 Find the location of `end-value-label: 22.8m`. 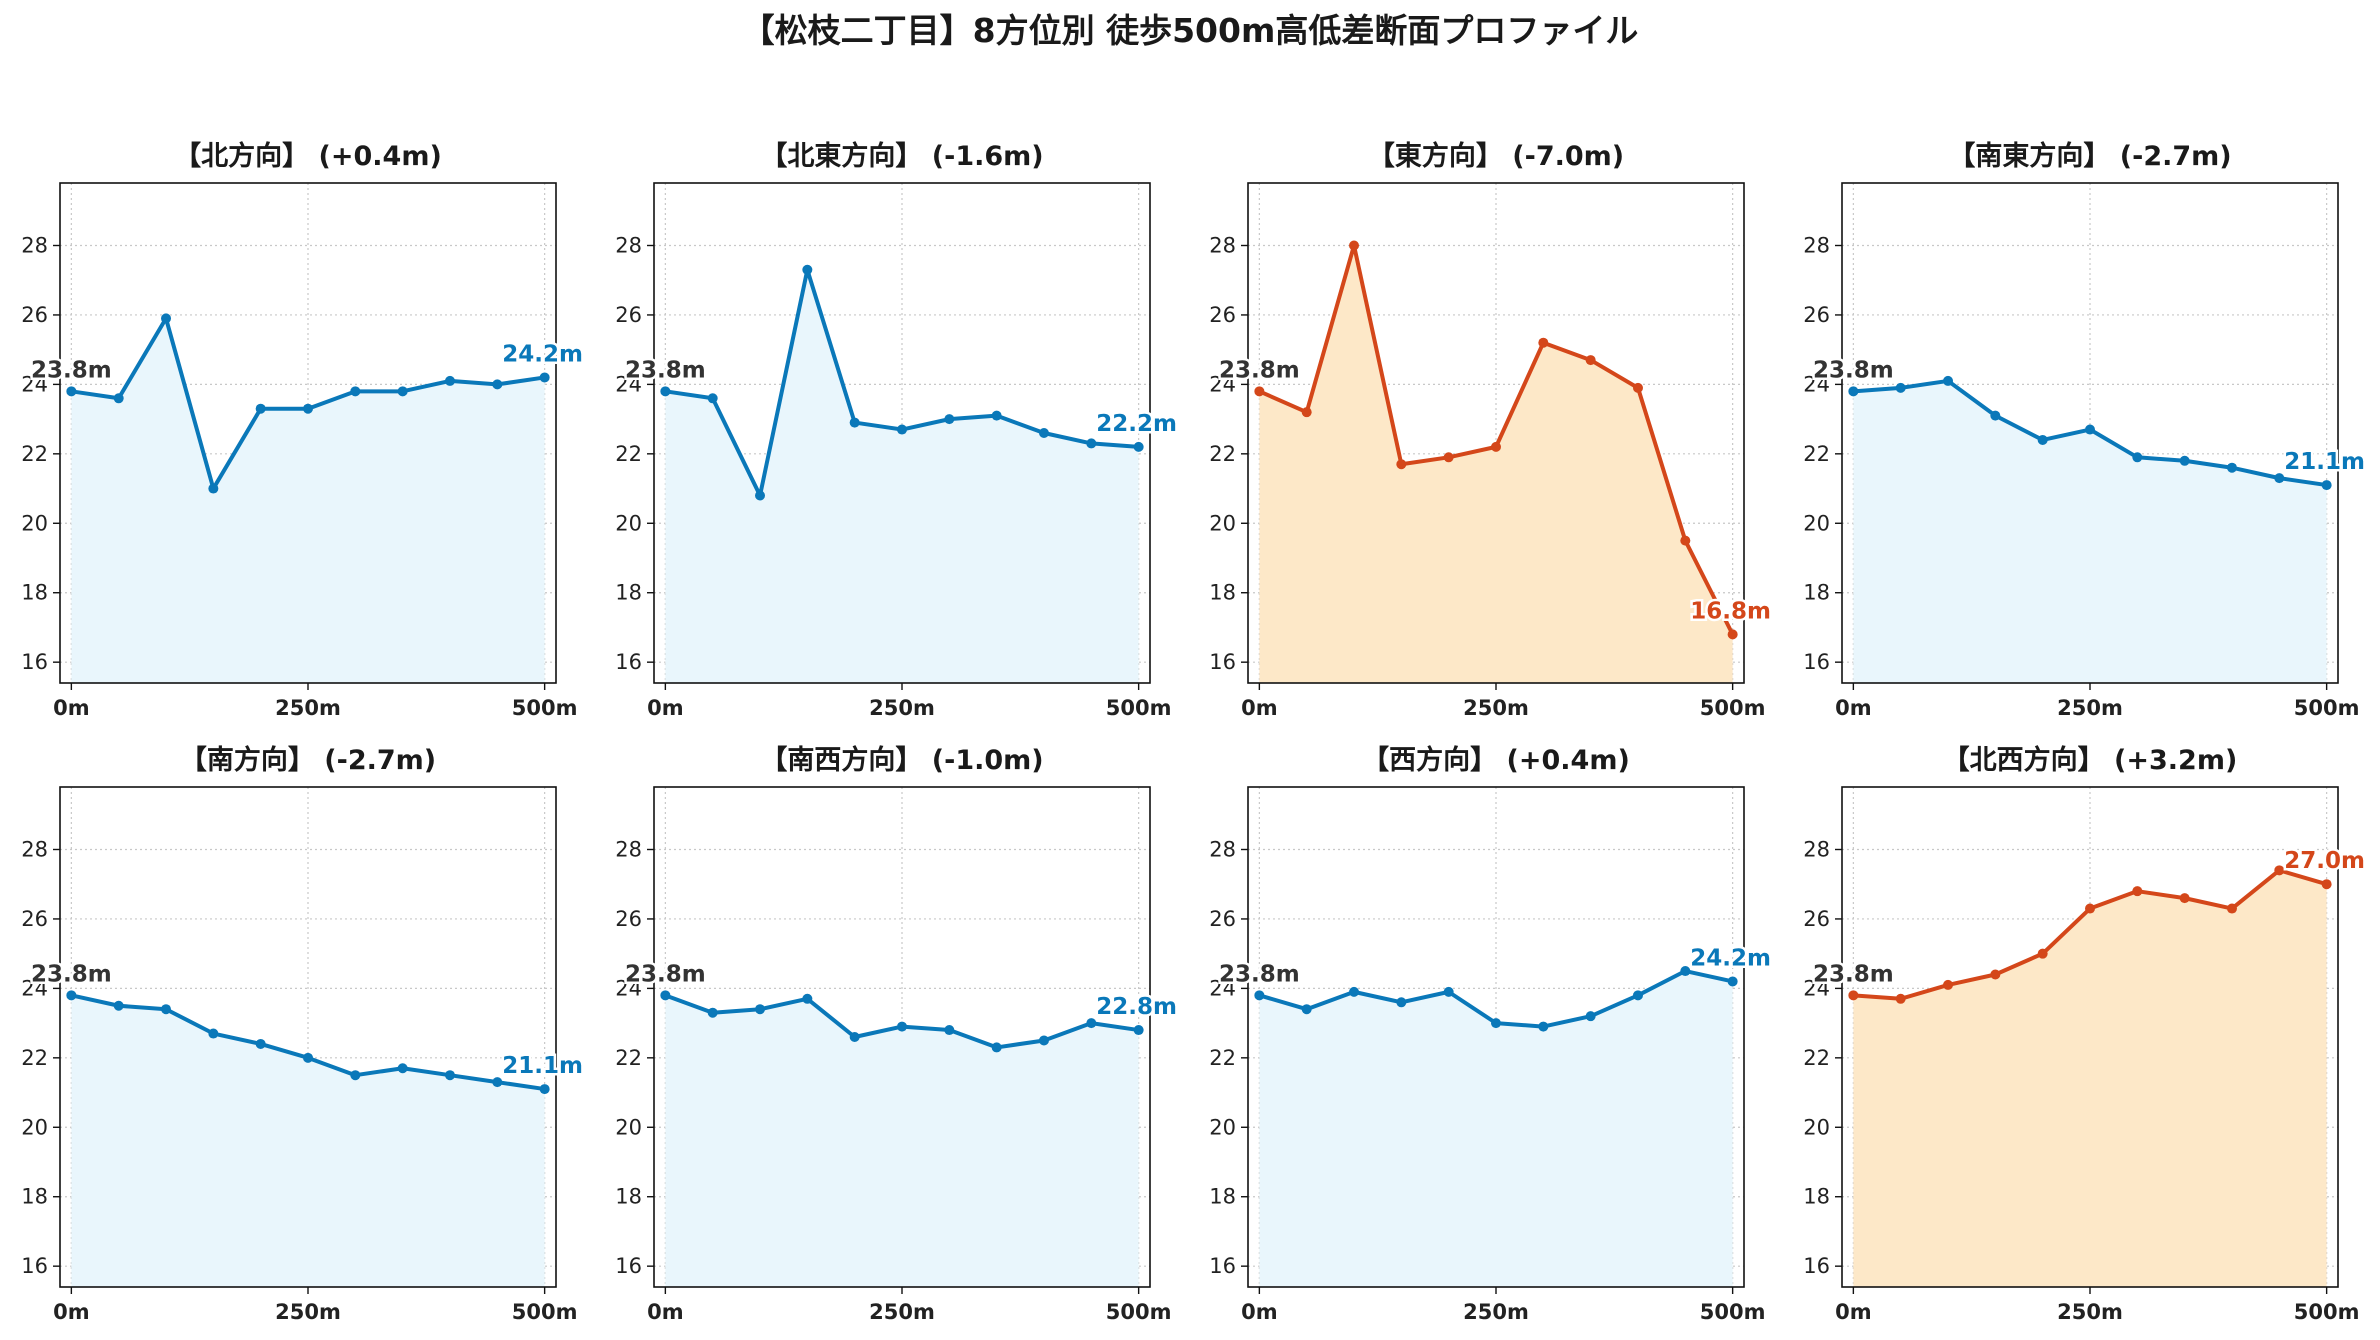

end-value-label: 22.8m is located at coordinates (1136, 1007).